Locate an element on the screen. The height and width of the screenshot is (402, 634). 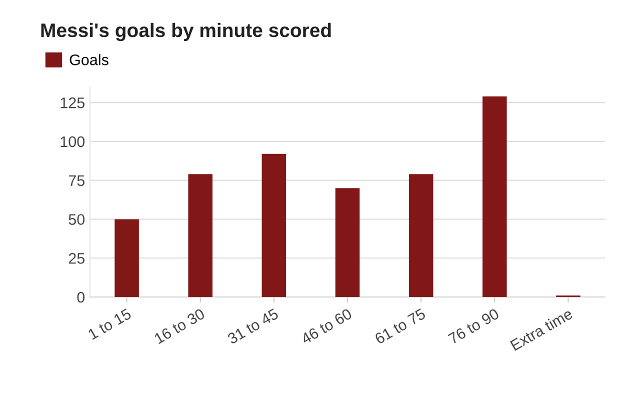
y-tick-label: 0 is located at coordinates (81, 297).